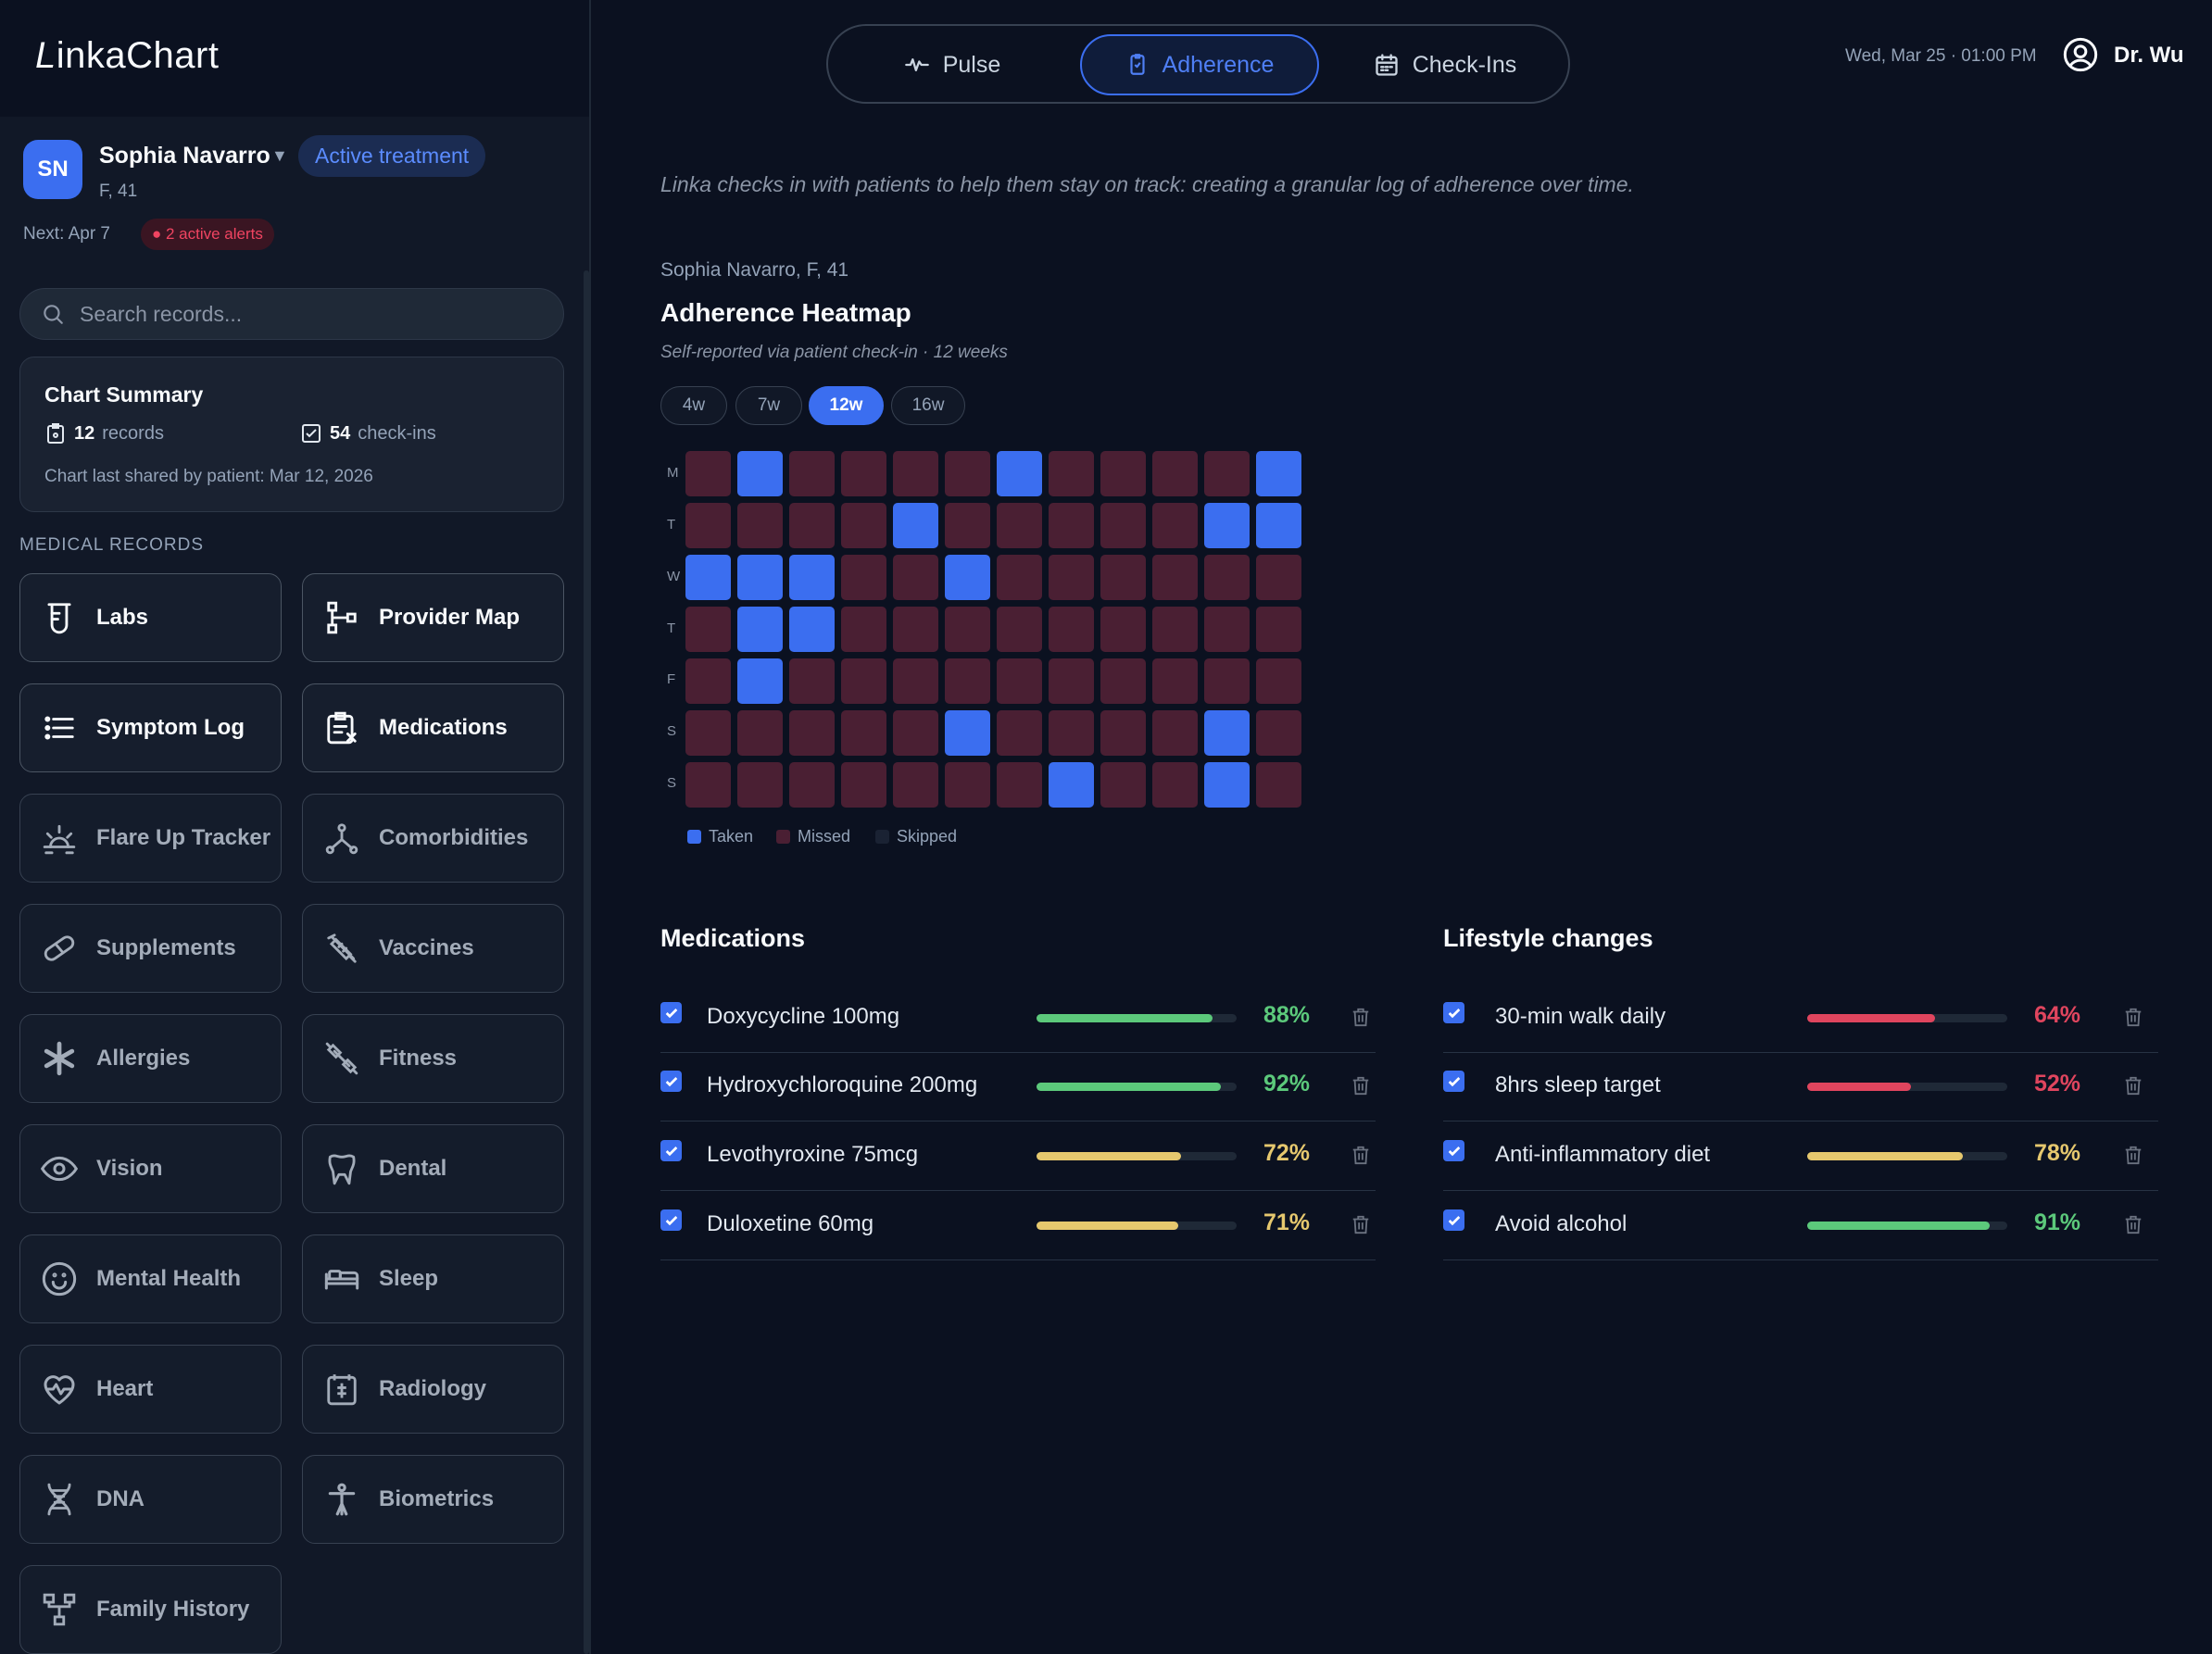  Describe the element at coordinates (433, 727) in the screenshot. I see `record-tile-medications: Medications` at that location.